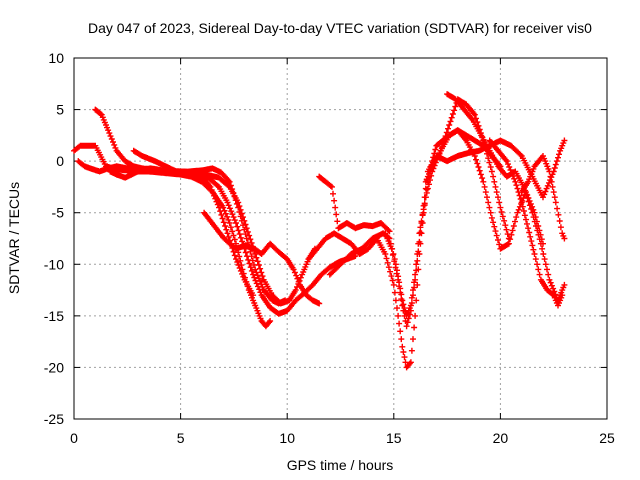 The image size is (640, 480). Describe the element at coordinates (58, 213) in the screenshot. I see `y-tick-label: -5` at that location.